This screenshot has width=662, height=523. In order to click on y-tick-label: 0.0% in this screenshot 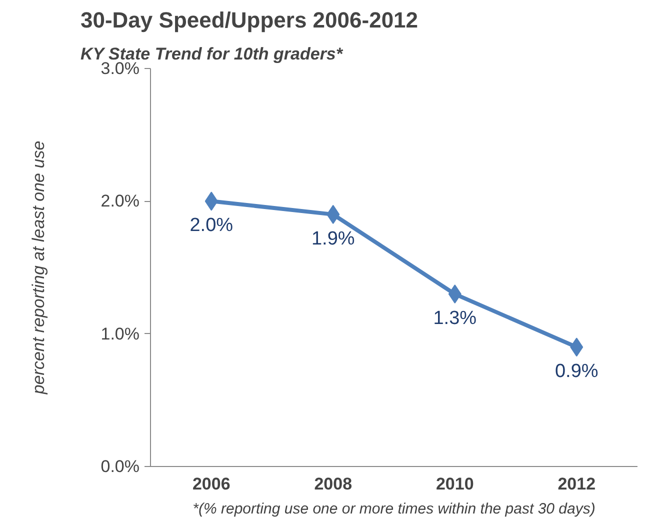, I will do `click(120, 466)`.